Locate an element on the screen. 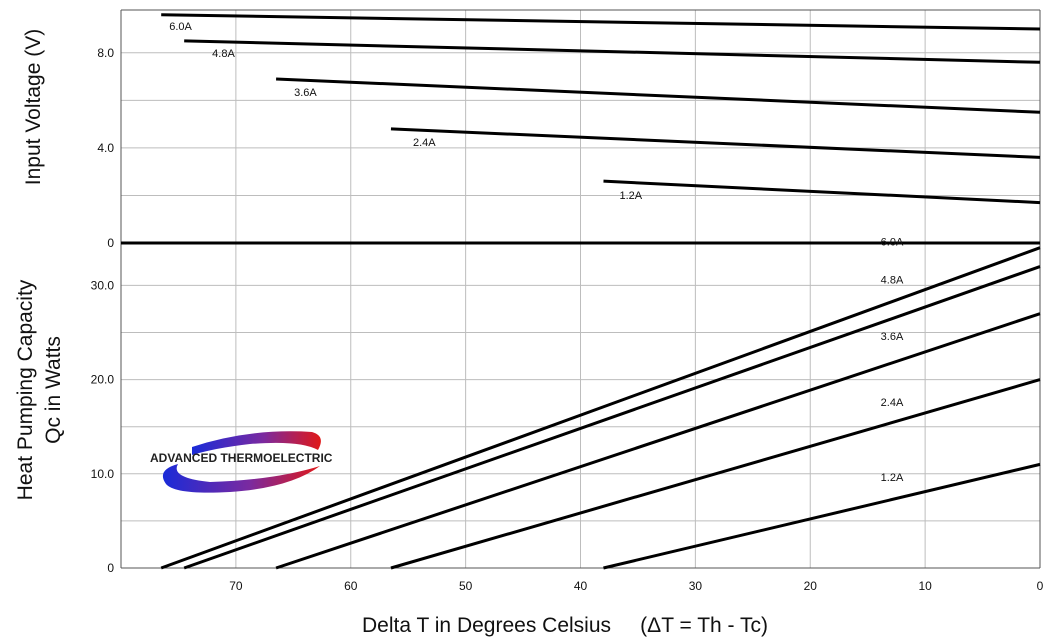  y-tick-label-voltage: 8.0 is located at coordinates (105, 53).